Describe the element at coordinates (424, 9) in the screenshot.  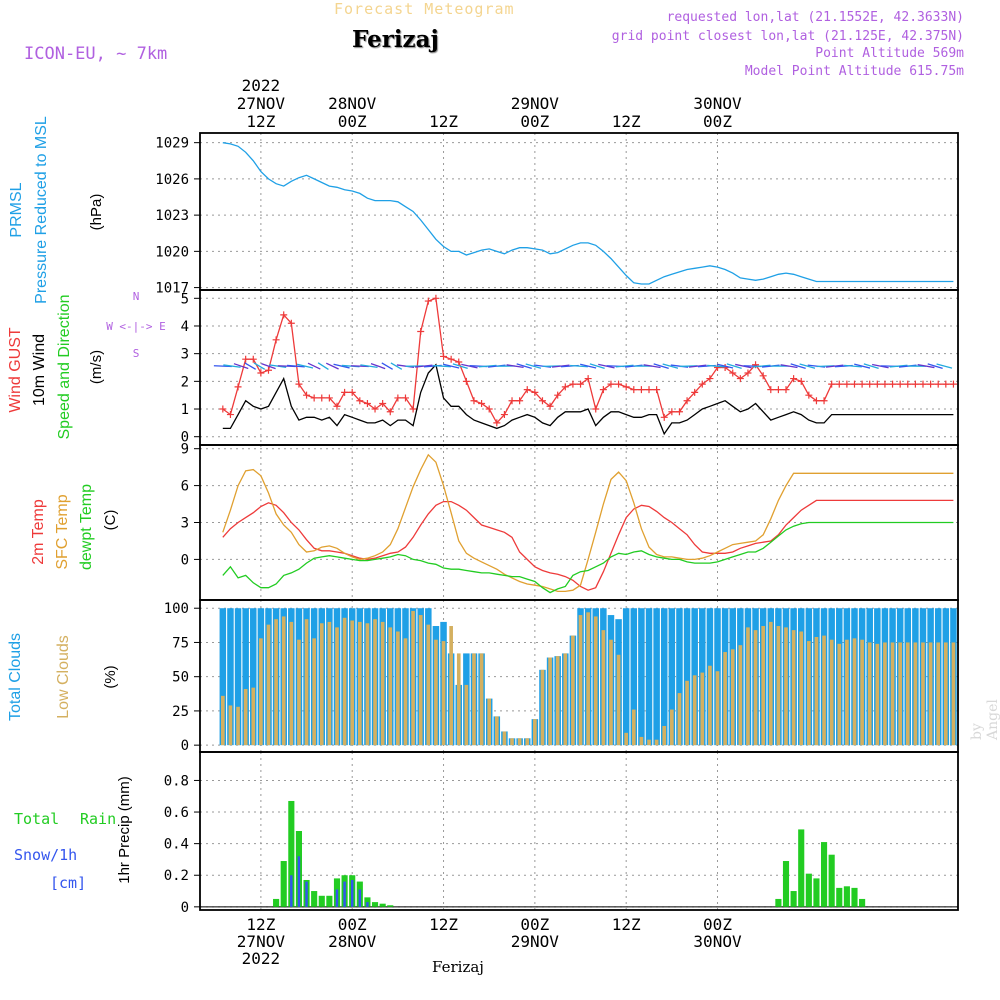
I see `meteogram-subtitle: Forecast Meteogram` at that location.